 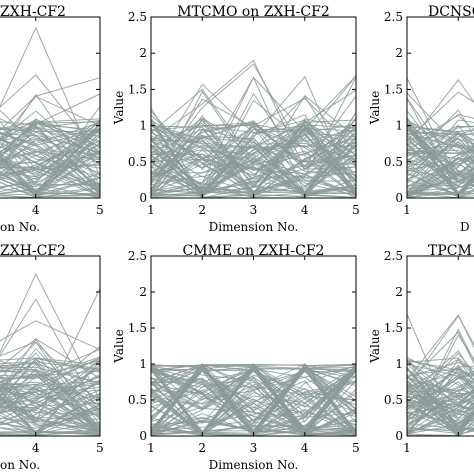 I want to click on y-tick-label: 2, so click(x=399, y=53).